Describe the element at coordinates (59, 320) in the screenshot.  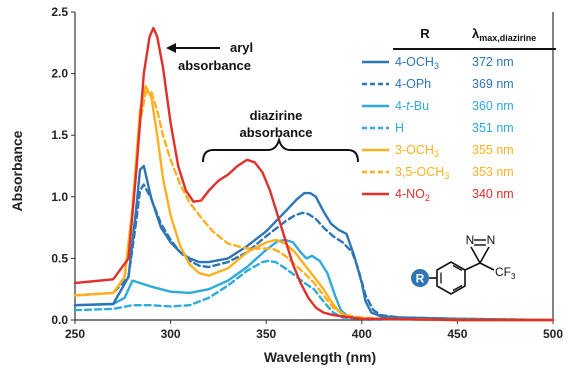
I see `y-tick-label: 0.0` at that location.